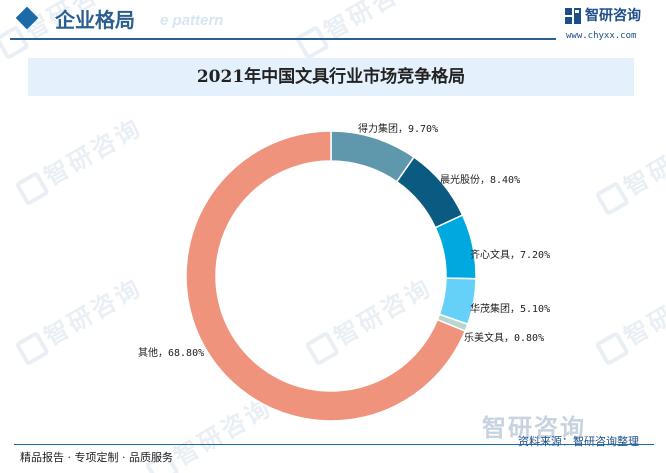 This screenshot has height=473, width=666. I want to click on brand-url: www.chyxx.com, so click(601, 36).